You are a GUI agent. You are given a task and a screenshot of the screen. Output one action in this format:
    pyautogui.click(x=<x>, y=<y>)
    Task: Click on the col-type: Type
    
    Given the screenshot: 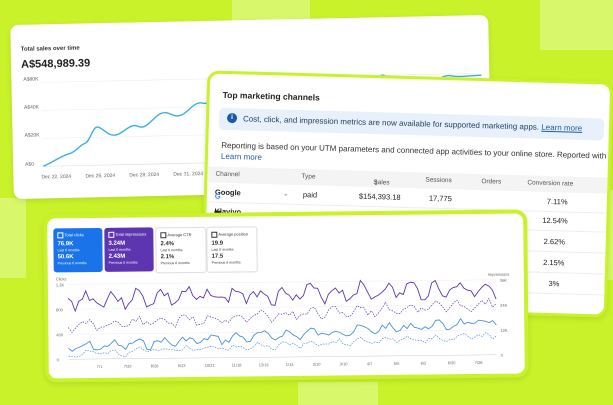 What is the action you would take?
    pyautogui.click(x=308, y=177)
    